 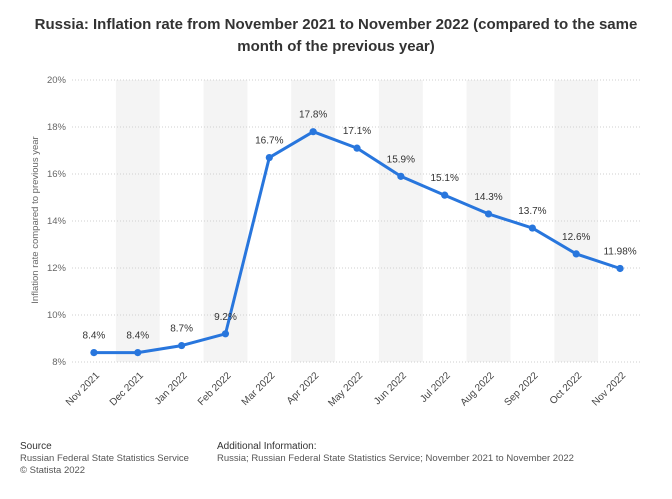 What do you see at coordinates (488, 197) in the screenshot?
I see `data-label: 14.3%` at bounding box center [488, 197].